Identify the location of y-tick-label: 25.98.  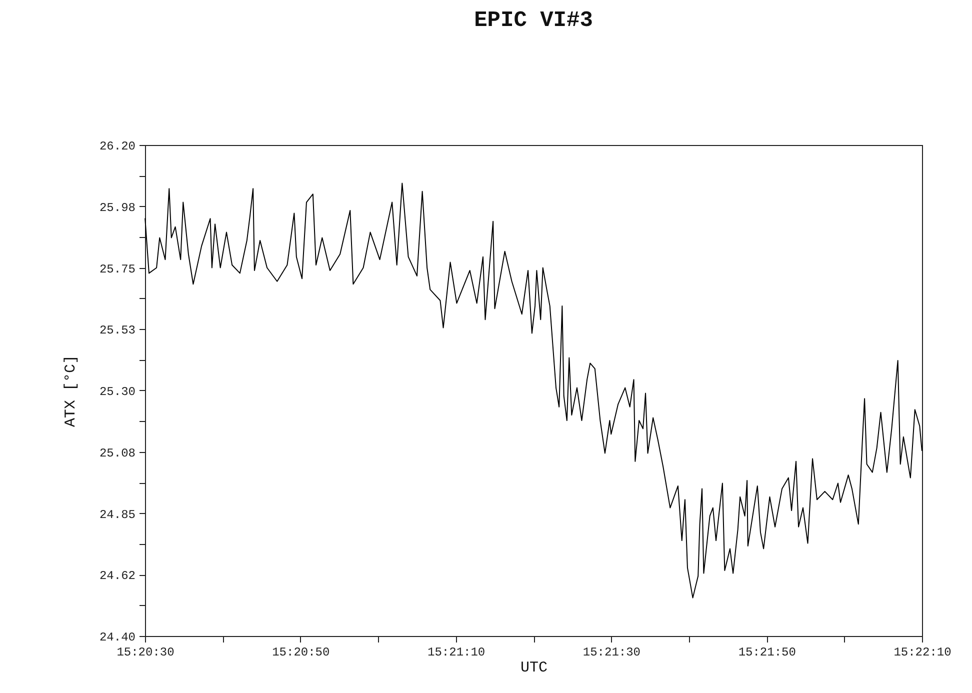
(117, 207).